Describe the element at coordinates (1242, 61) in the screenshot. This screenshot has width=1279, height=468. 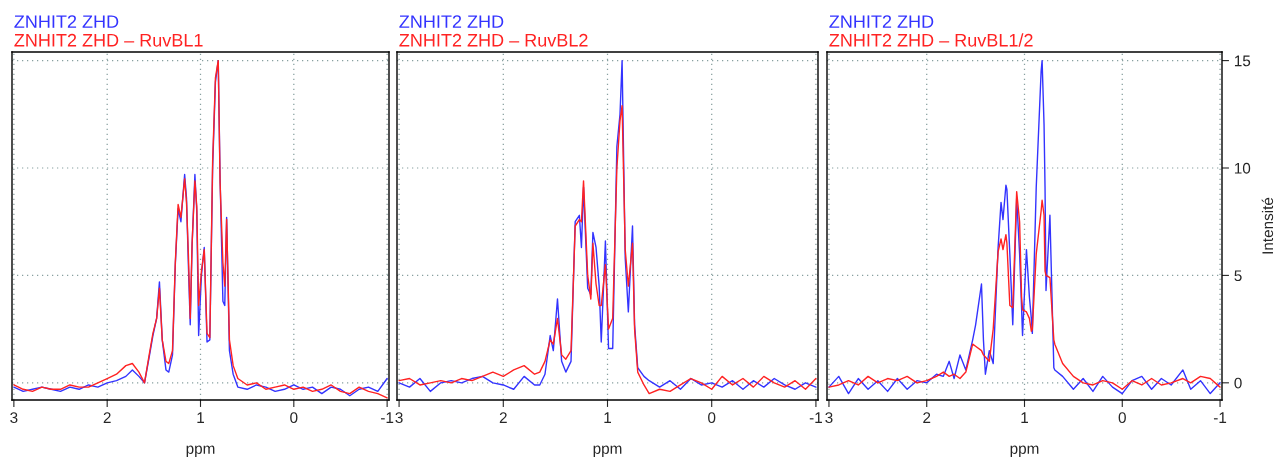
I see `y-tick-label: 15` at that location.